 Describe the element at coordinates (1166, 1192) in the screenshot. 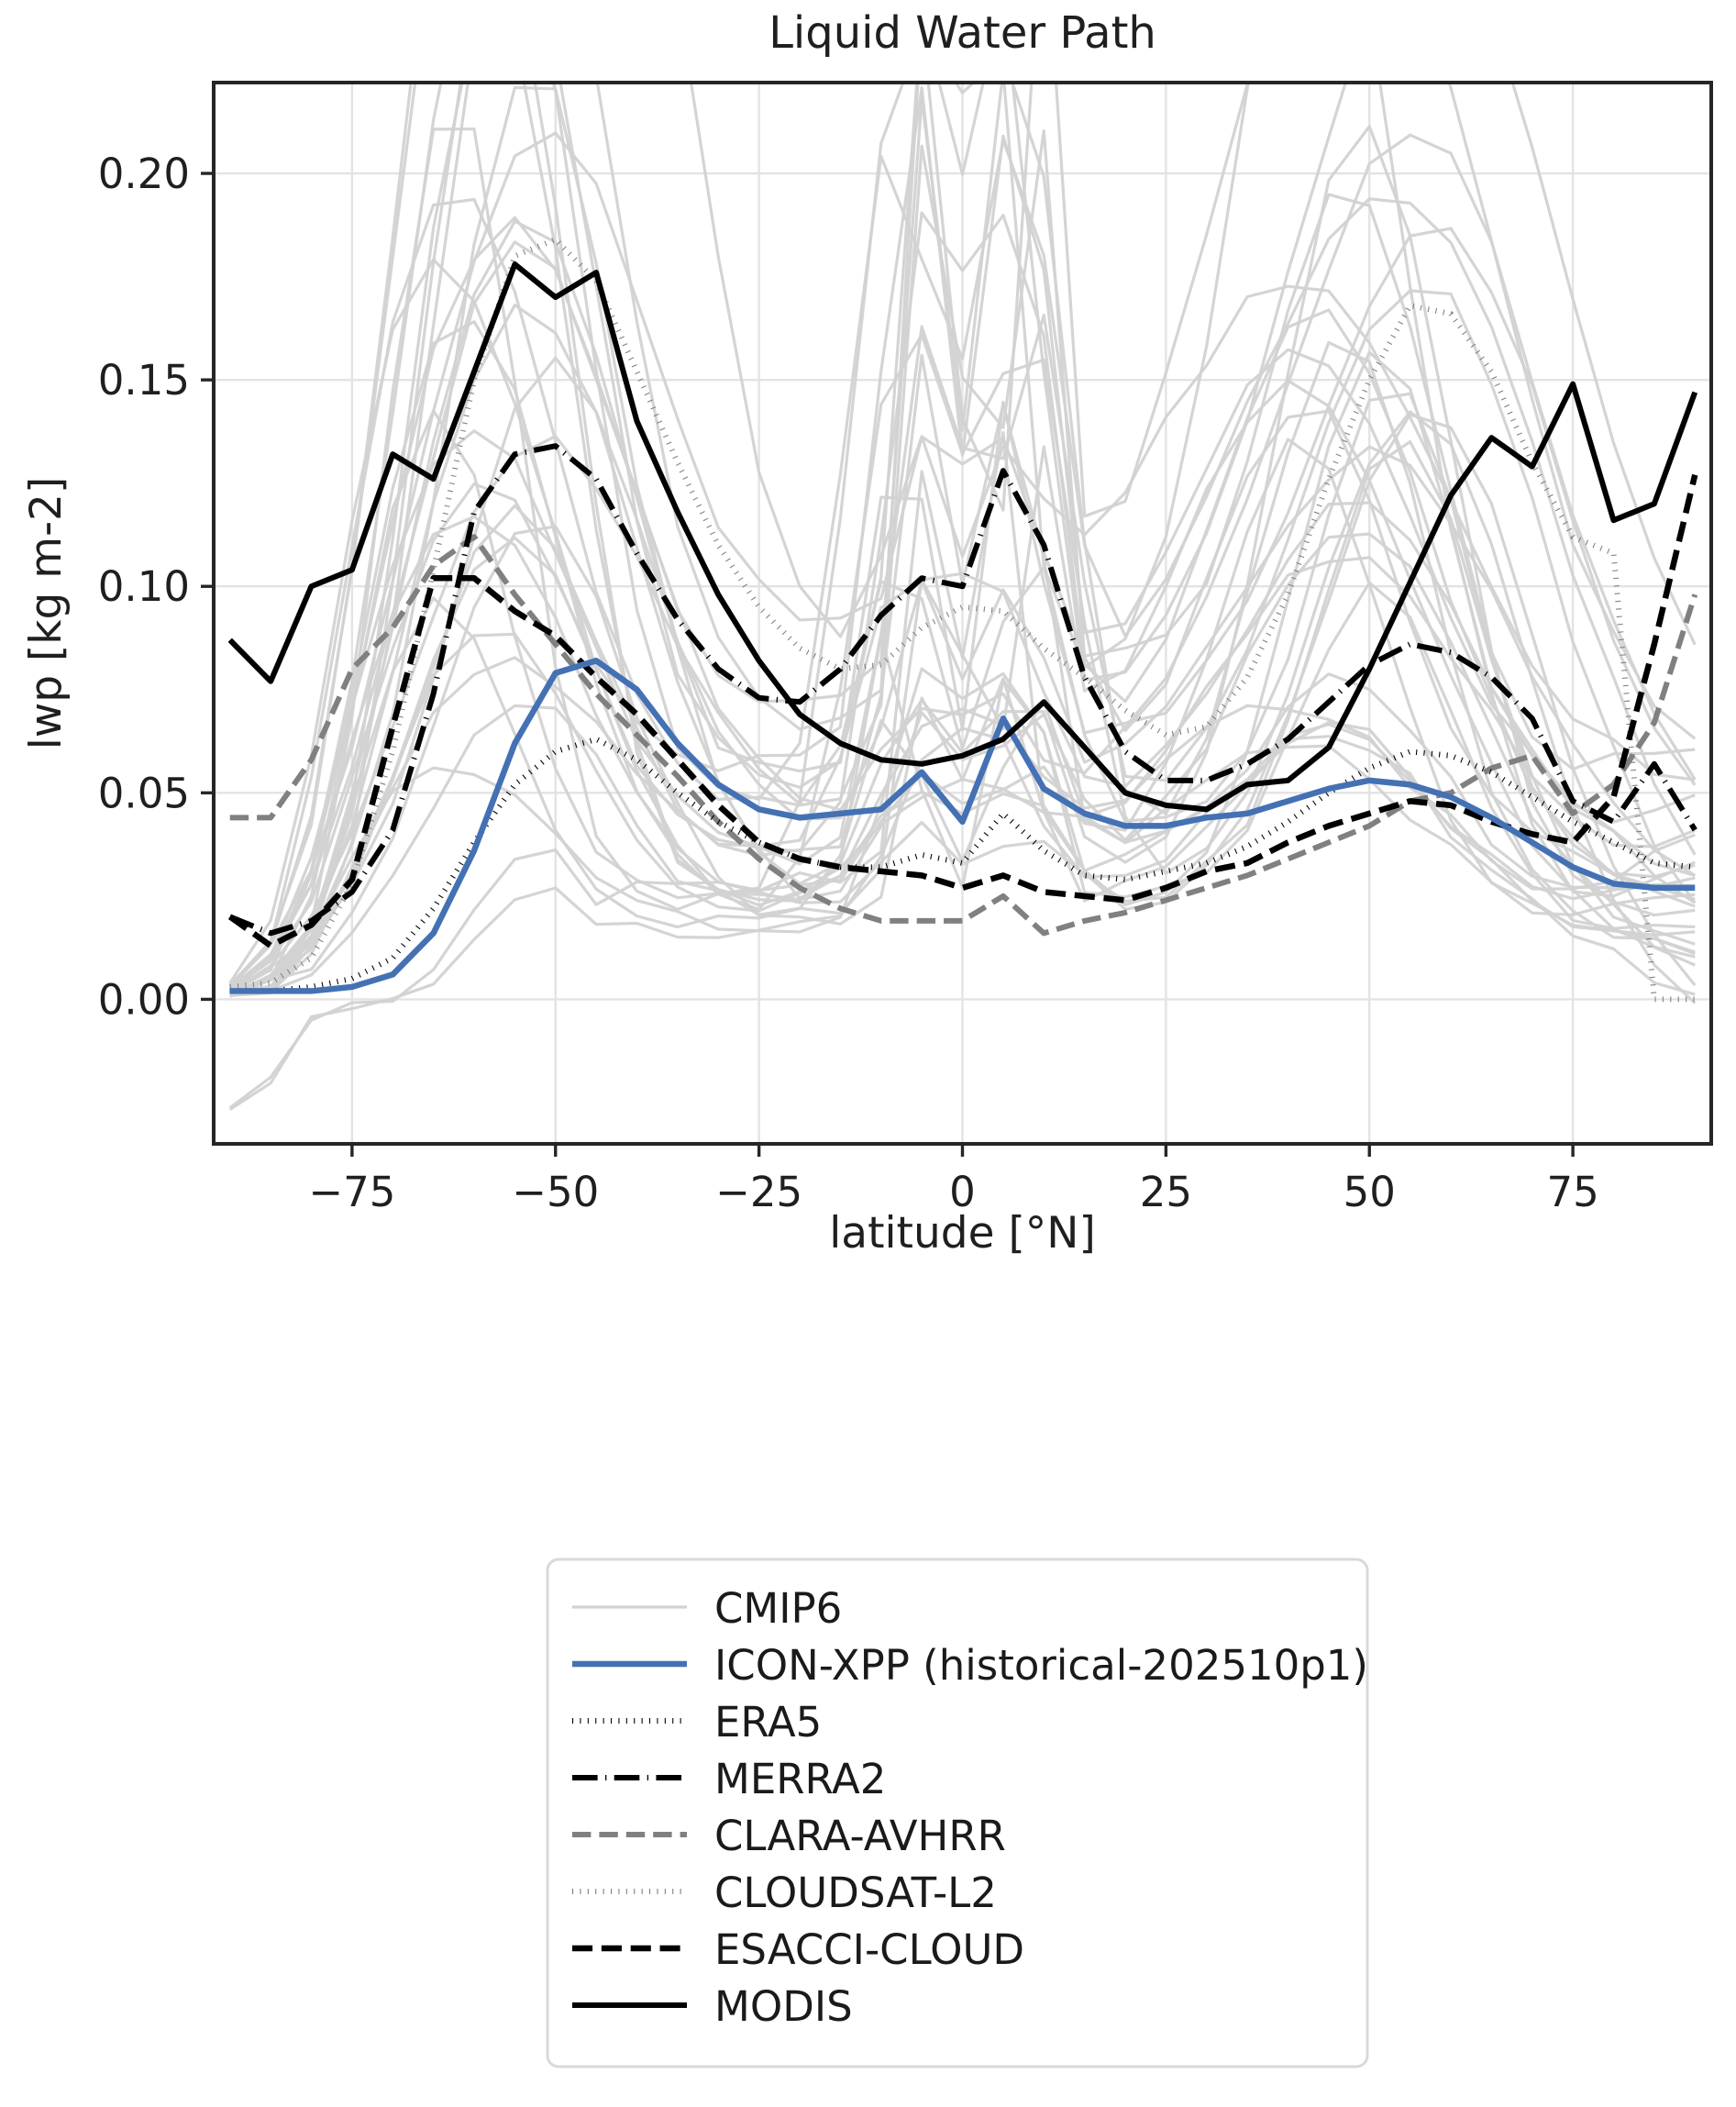

I see `x-tick-label: 25` at that location.